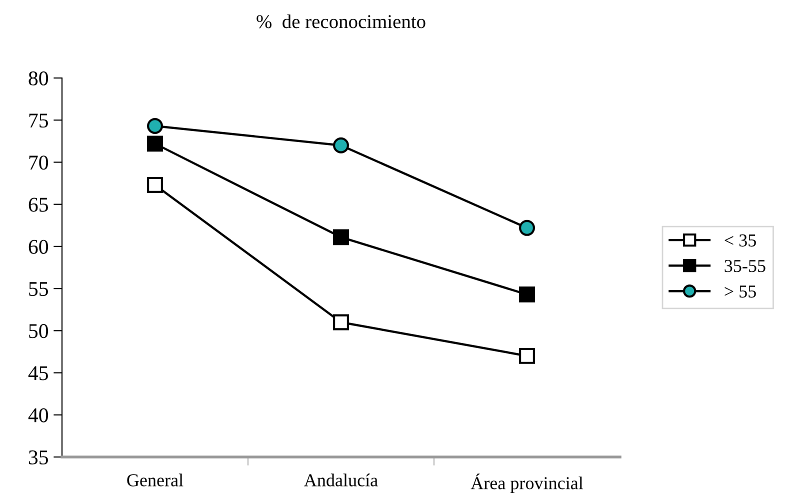 The height and width of the screenshot is (496, 787). I want to click on chart-title: % de reconocimiento, so click(341, 21).